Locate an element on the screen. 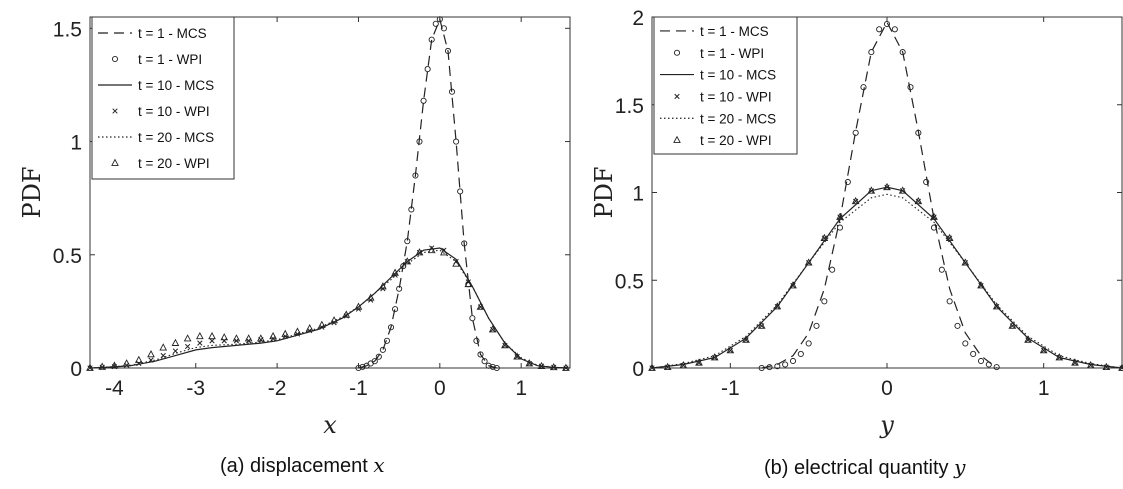  legend-label: t = 10 - WPI is located at coordinates (736, 96).